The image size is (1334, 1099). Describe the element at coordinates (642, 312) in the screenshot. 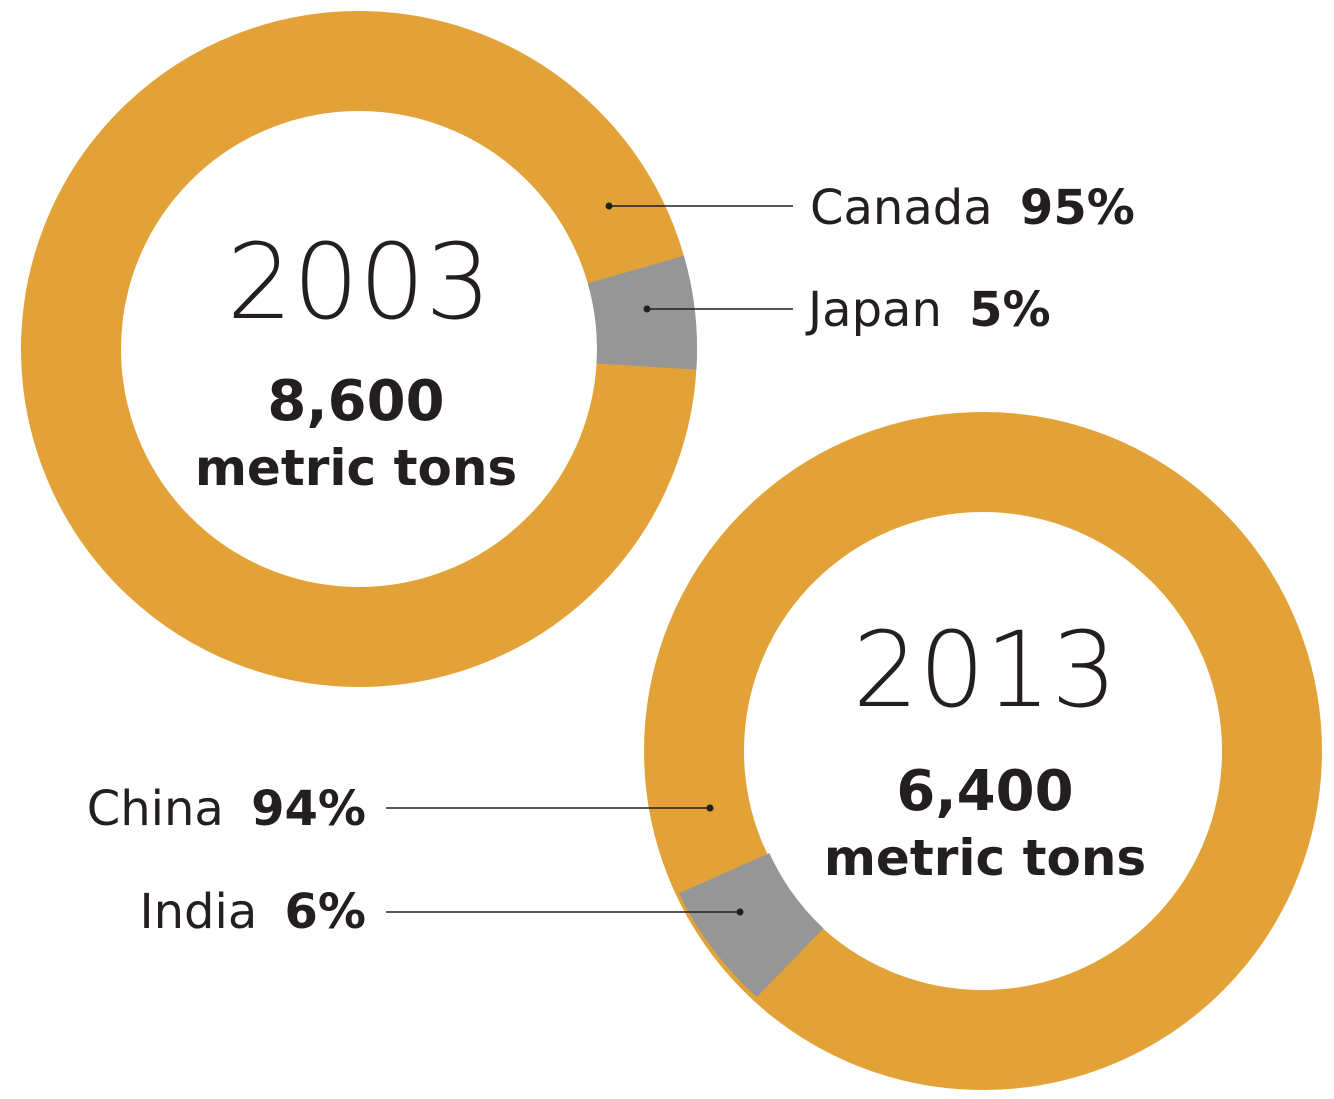

I see `segment-japan` at that location.